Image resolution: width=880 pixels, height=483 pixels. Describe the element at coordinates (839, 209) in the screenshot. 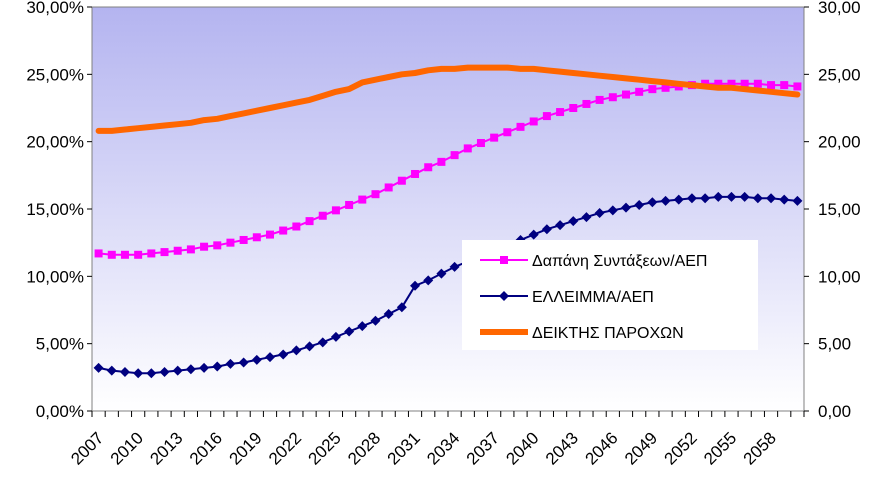

I see `y-right-tick-label: 15,00` at that location.